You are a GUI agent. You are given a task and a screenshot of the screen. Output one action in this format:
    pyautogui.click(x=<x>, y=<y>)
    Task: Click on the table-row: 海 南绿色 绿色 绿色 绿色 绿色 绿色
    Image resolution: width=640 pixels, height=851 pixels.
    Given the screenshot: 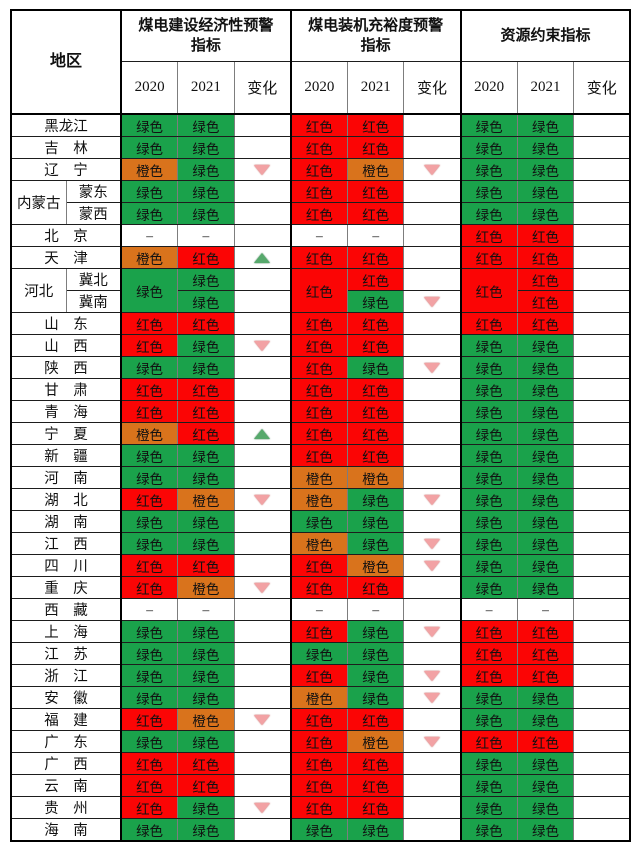 What is the action you would take?
    pyautogui.click(x=320, y=830)
    